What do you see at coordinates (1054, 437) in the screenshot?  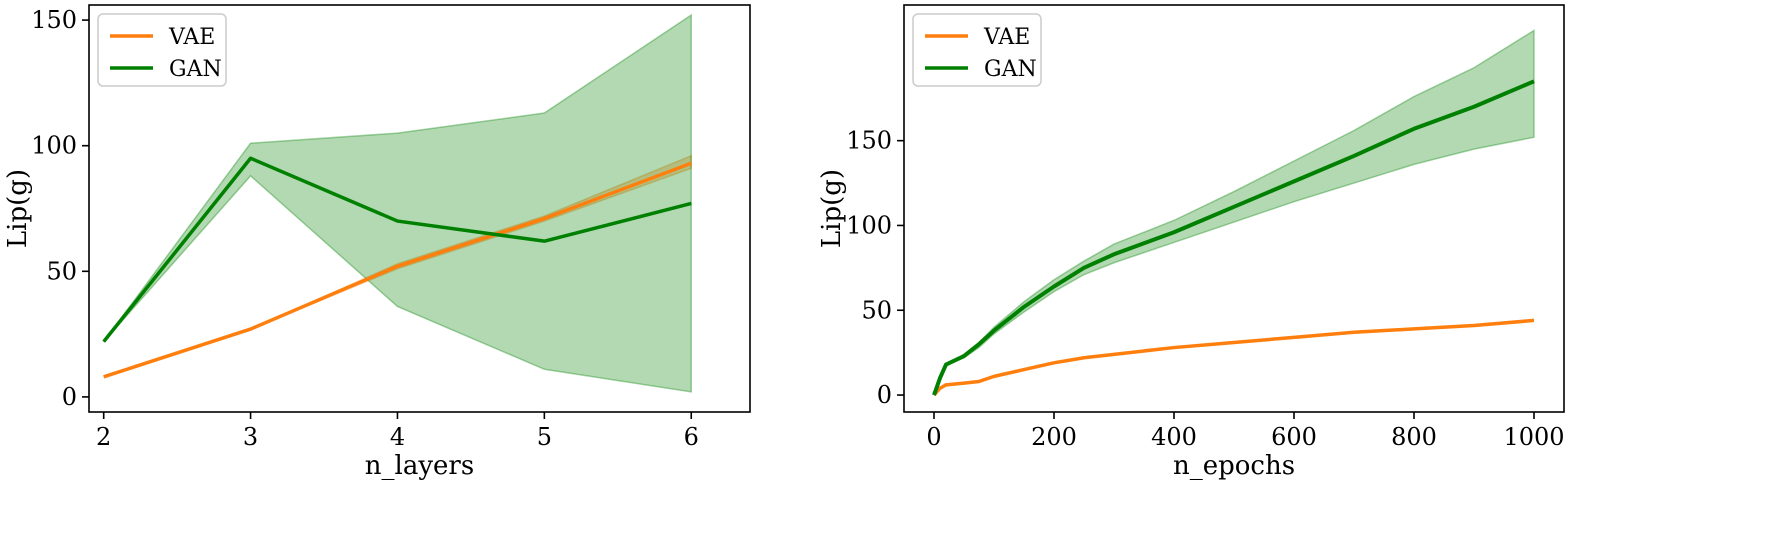 I see `x-tick-label: 200` at bounding box center [1054, 437].